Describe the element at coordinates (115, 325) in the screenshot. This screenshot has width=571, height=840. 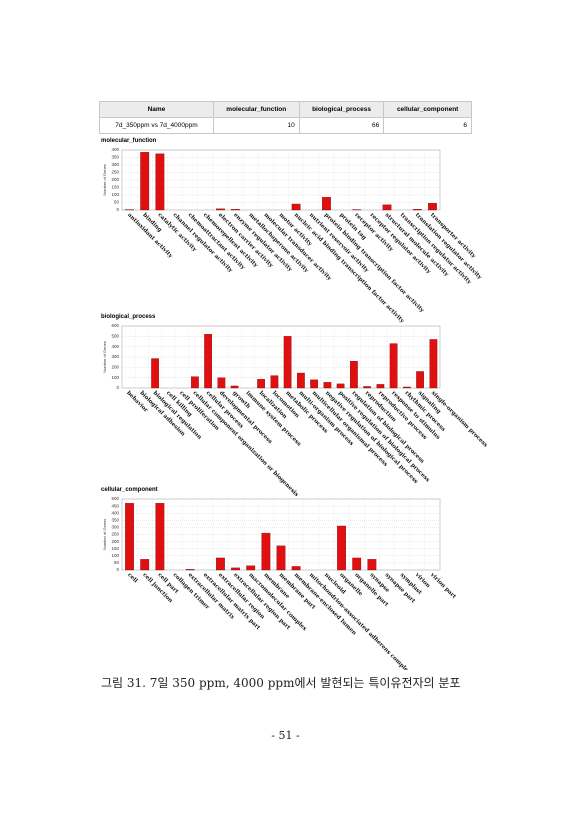
I see `y-tick-label: 600` at that location.